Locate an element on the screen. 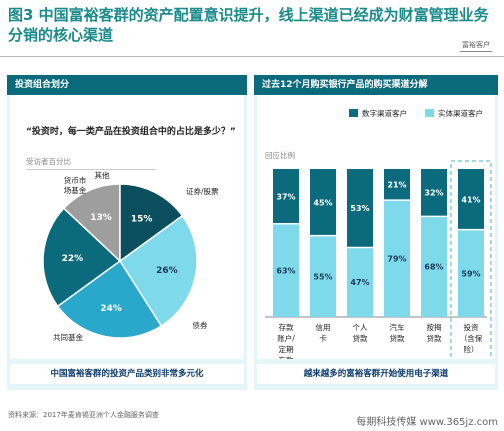 Image resolution: width=504 pixels, height=431 pixels. watermark: 每期科技传媒 www.365jz.com is located at coordinates (427, 422).